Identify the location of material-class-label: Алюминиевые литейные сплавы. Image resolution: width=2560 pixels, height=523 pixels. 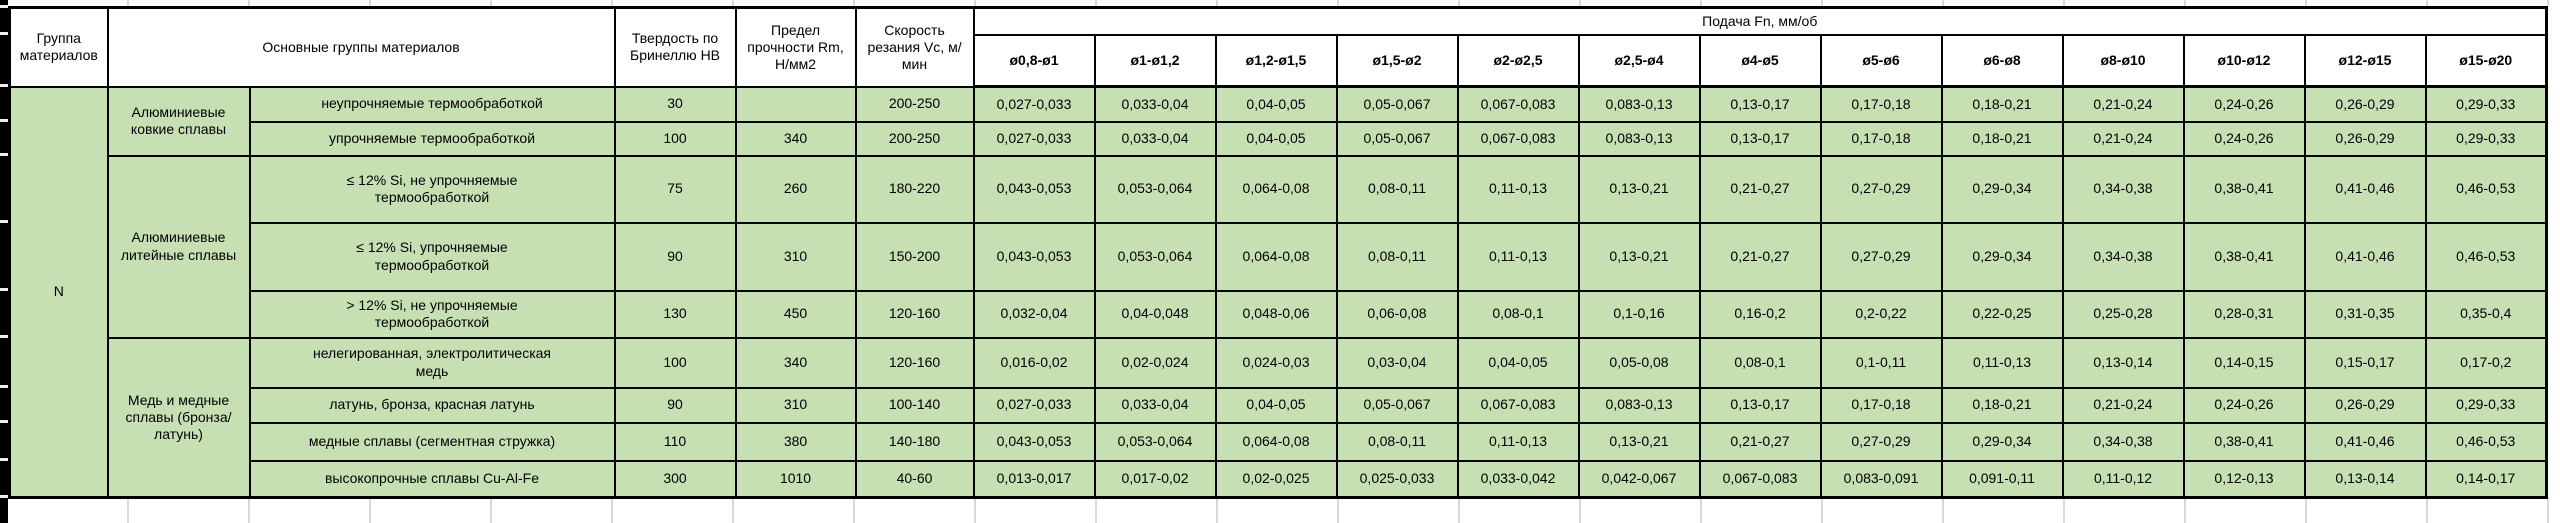
(178, 246).